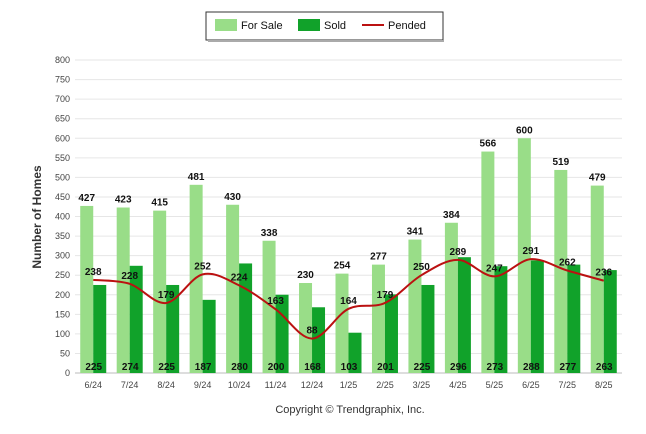 This screenshot has height=434, width=646. Describe the element at coordinates (62, 138) in the screenshot. I see `y-tick-label: 600` at that location.